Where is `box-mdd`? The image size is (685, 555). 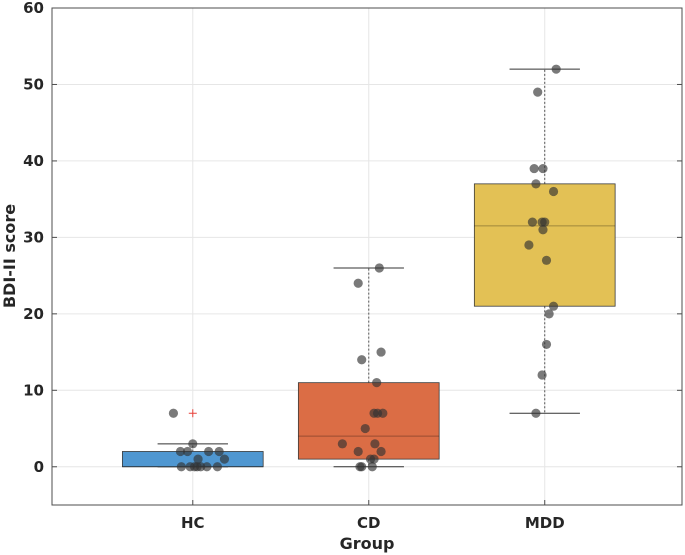
box-mdd is located at coordinates (544, 245).